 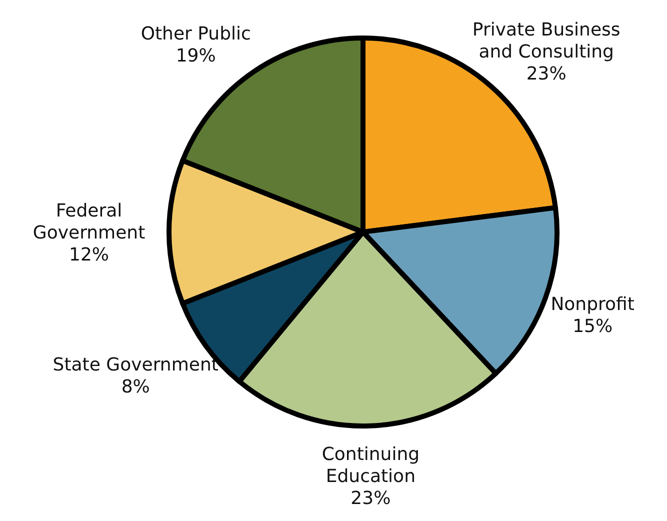 I want to click on data-label: 12%, so click(x=89, y=255).